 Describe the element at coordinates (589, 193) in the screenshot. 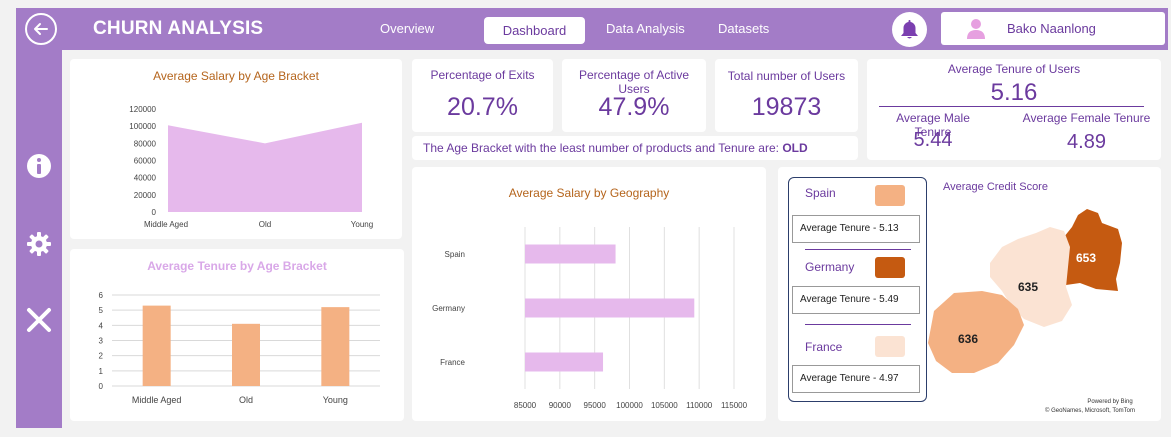

I see `chart-title: Average Salary by Geography` at that location.